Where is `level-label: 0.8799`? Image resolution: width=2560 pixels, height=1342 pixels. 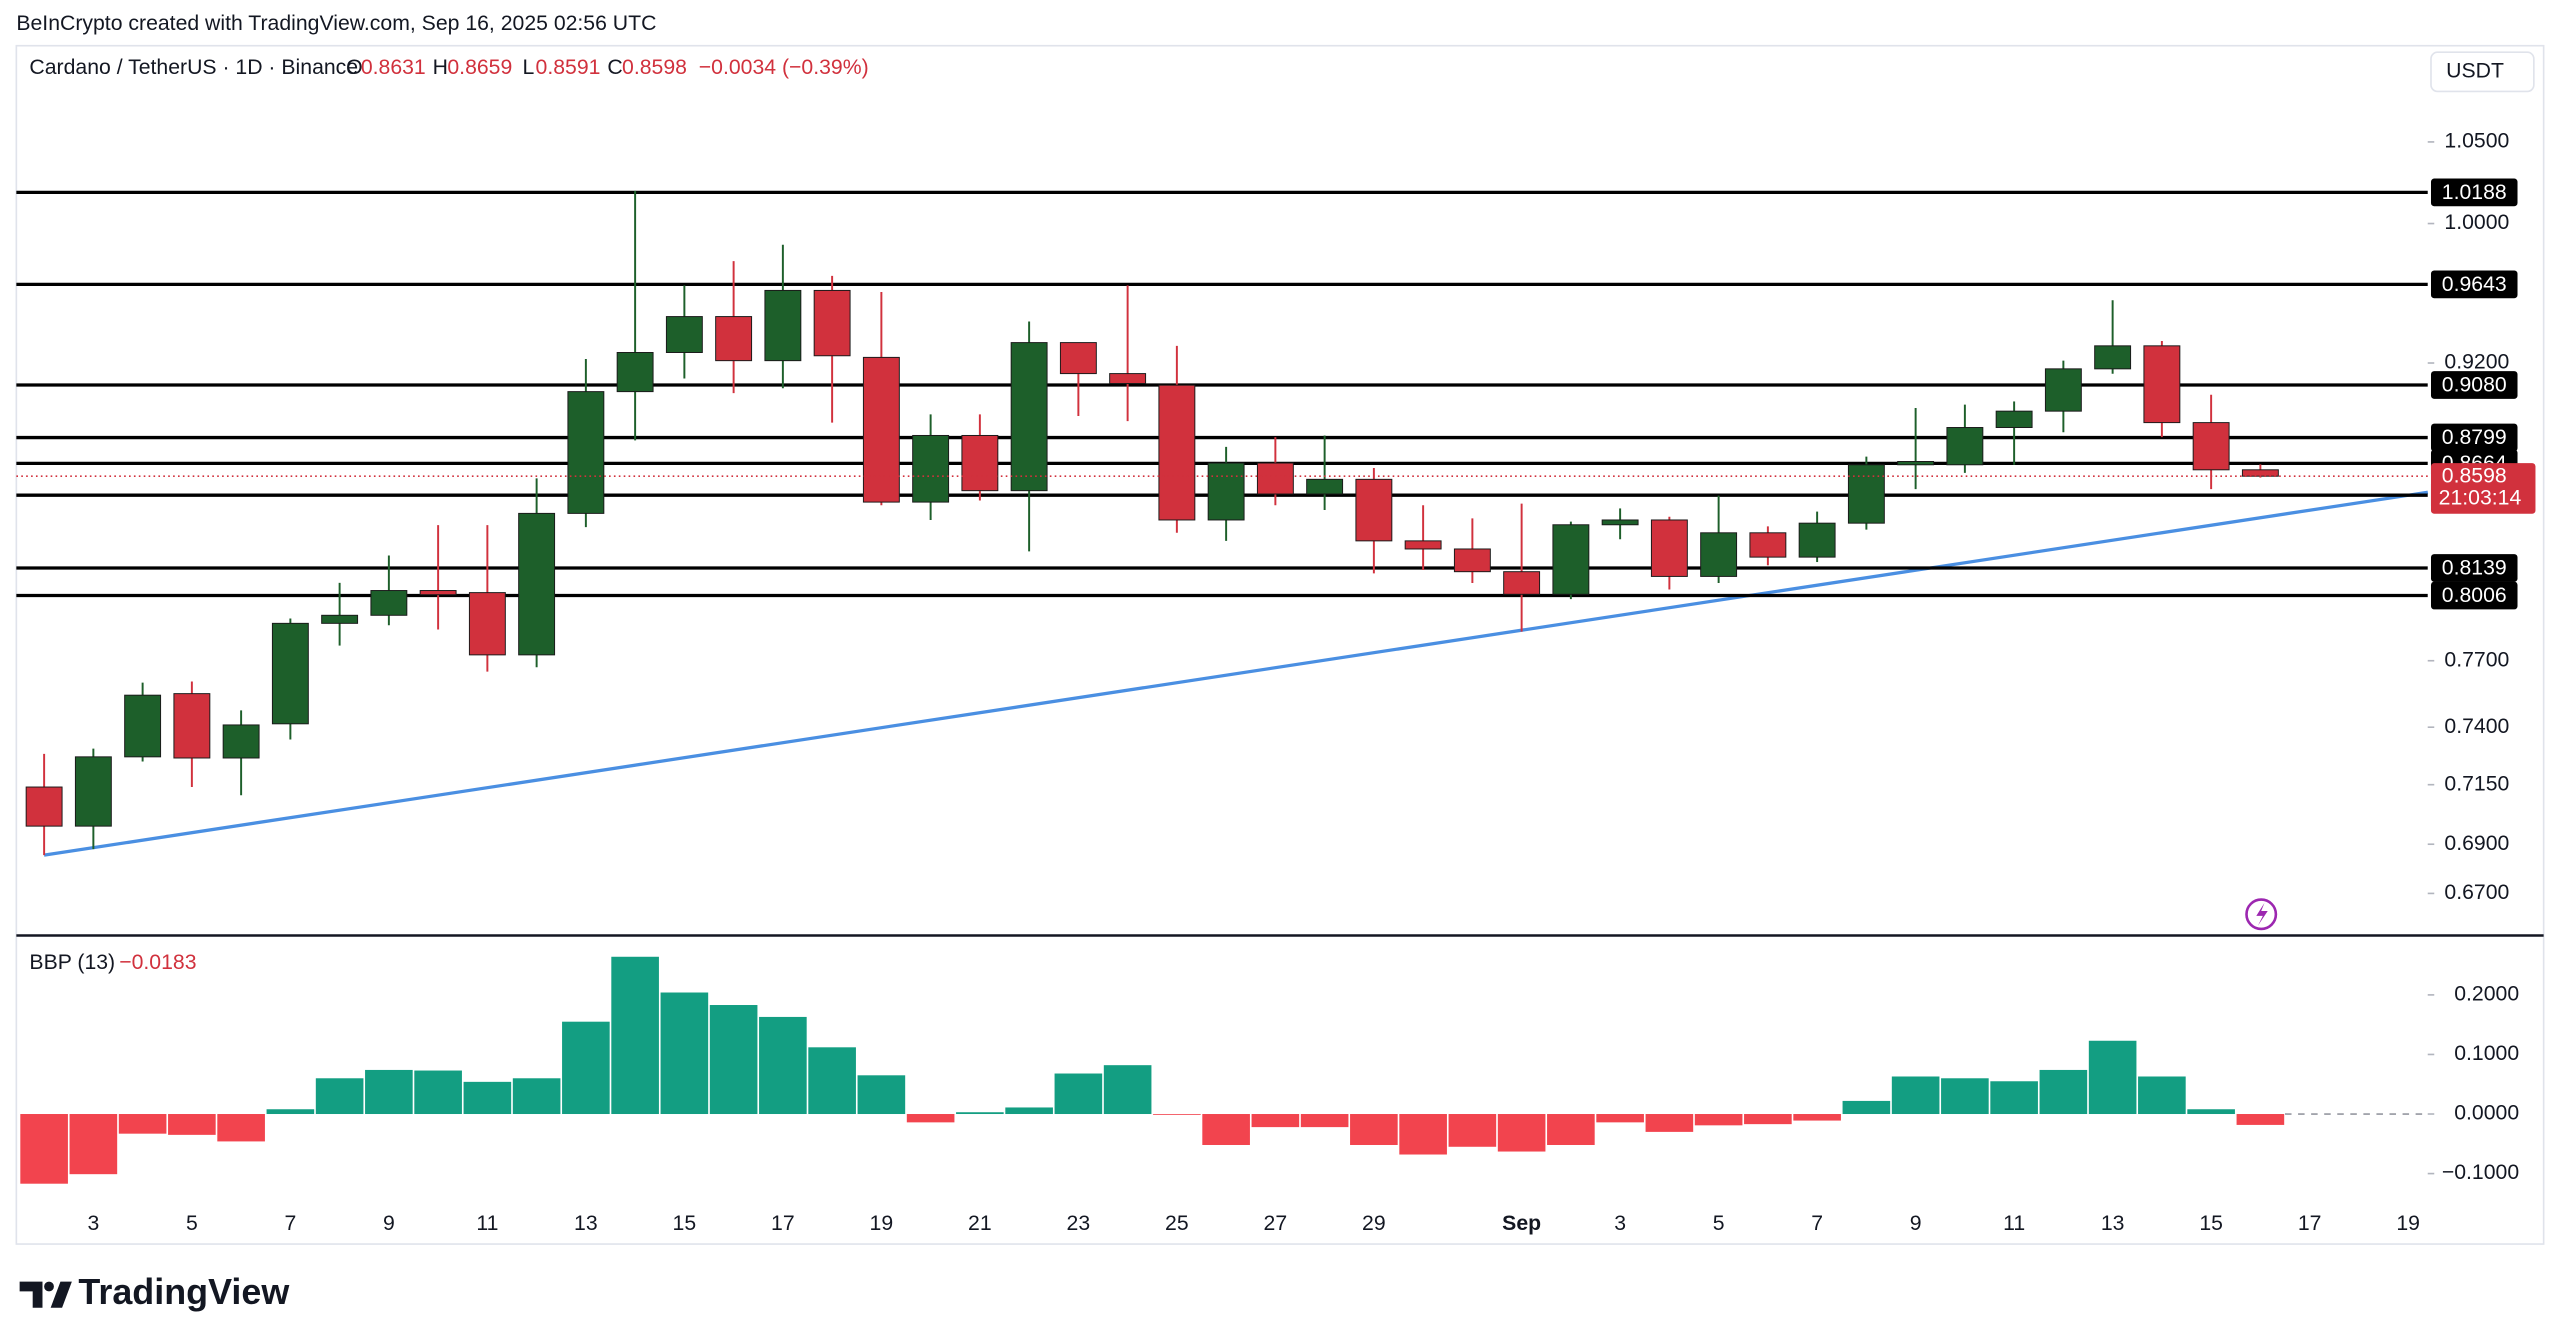 level-label: 0.8799 is located at coordinates (2474, 437).